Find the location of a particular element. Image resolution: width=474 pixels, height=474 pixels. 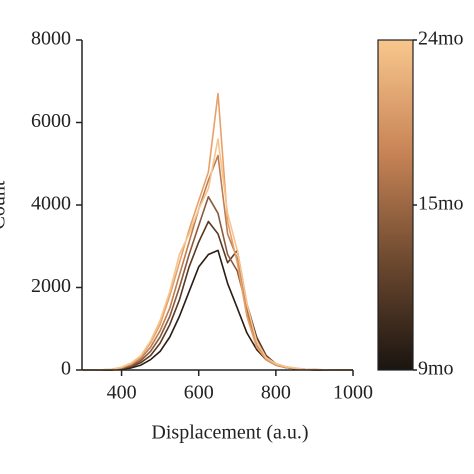

y-tick-label: 0 is located at coordinates (66, 369).